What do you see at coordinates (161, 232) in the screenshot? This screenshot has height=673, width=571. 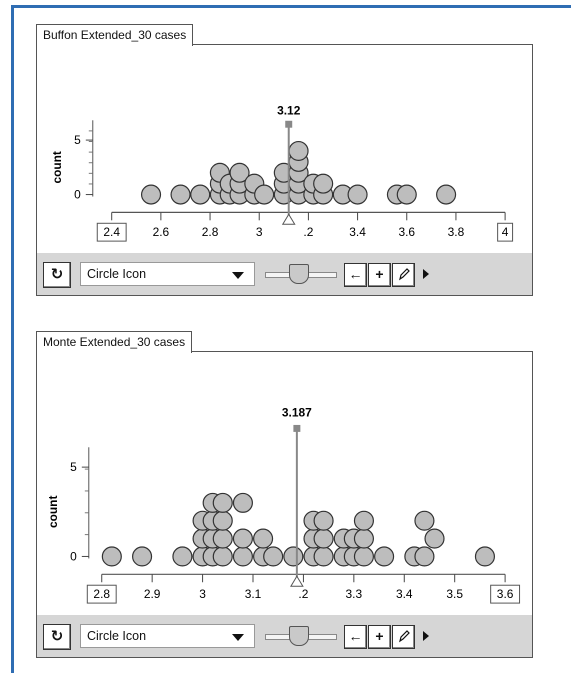 I see `x-tick-label: 2.6` at bounding box center [161, 232].